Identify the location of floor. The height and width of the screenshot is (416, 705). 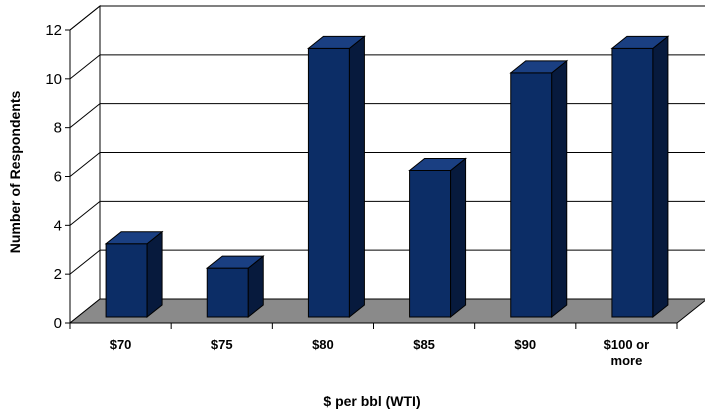
(386, 311).